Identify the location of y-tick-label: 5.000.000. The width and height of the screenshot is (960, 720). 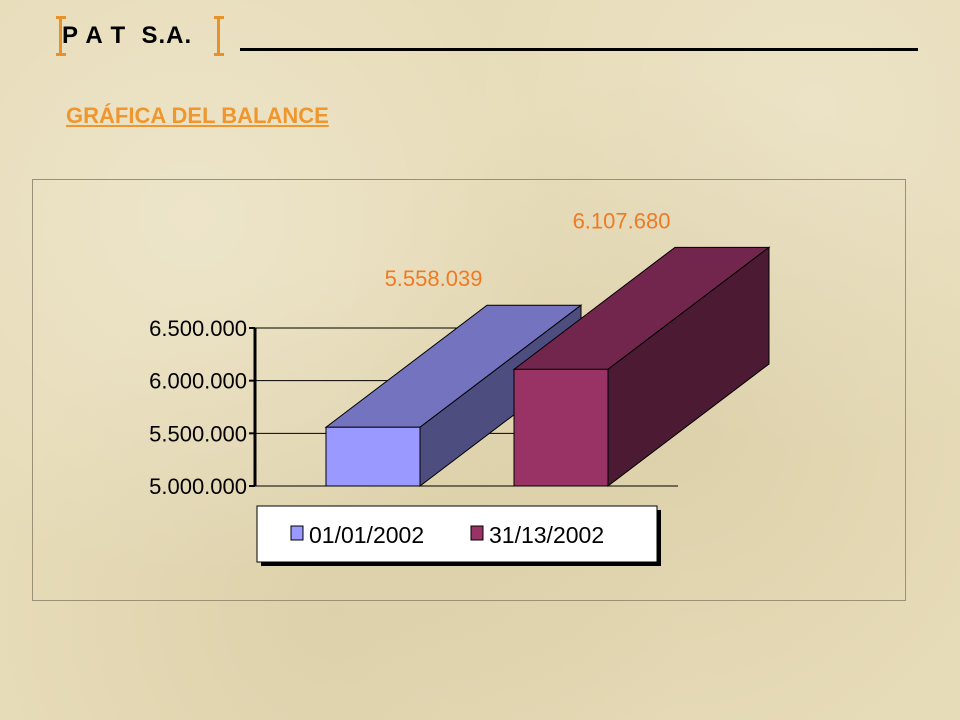
(198, 486).